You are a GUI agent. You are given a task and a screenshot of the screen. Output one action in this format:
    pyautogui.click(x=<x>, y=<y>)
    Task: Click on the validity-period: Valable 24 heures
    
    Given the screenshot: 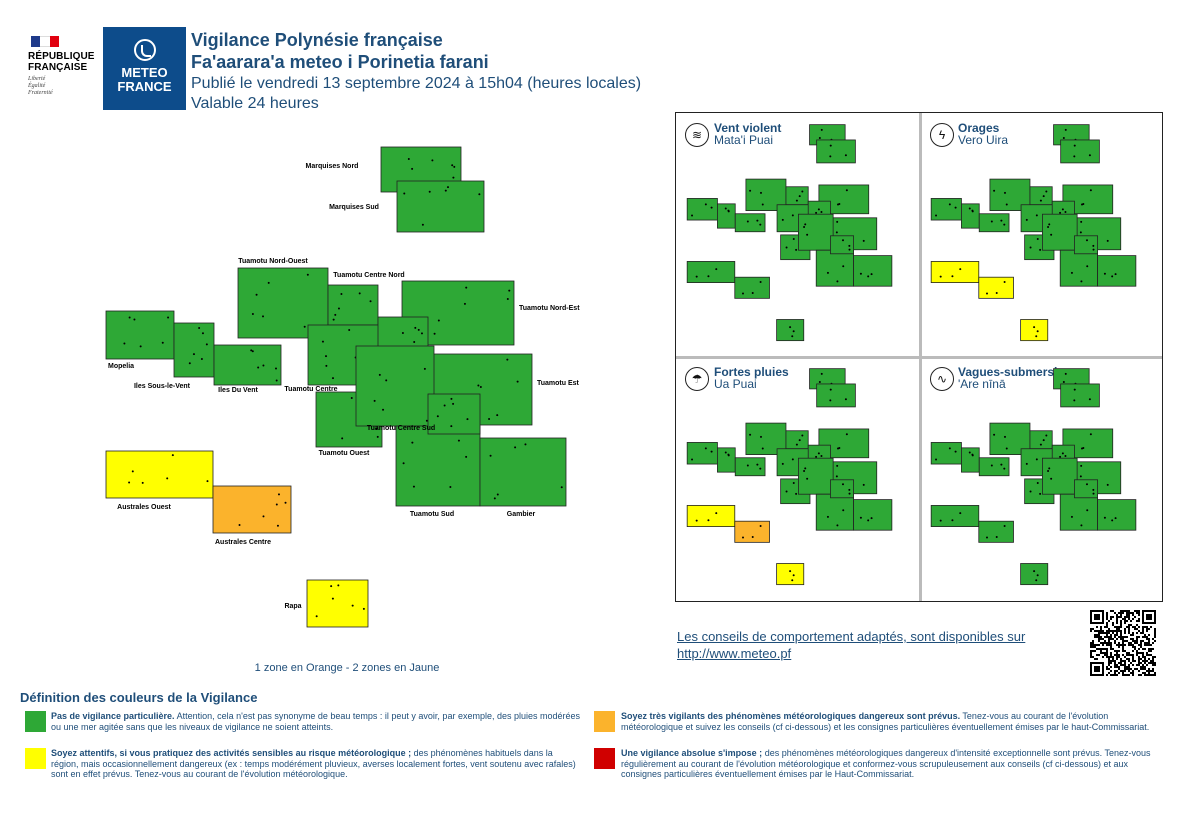 What is the action you would take?
    pyautogui.click(x=255, y=103)
    